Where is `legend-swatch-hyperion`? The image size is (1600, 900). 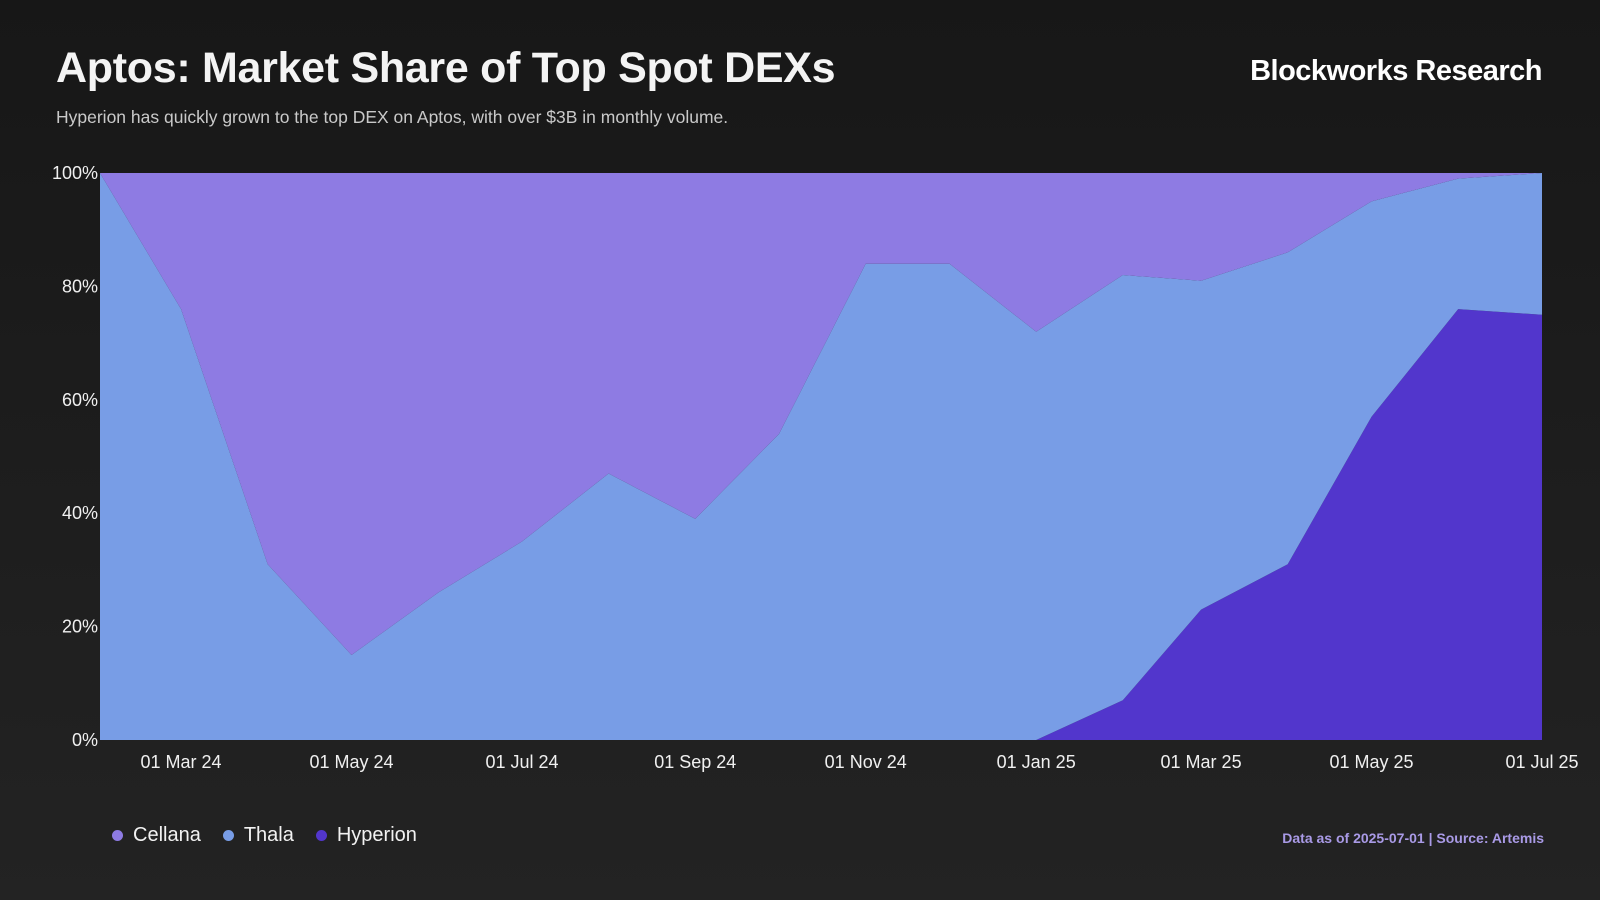 legend-swatch-hyperion is located at coordinates (321, 835).